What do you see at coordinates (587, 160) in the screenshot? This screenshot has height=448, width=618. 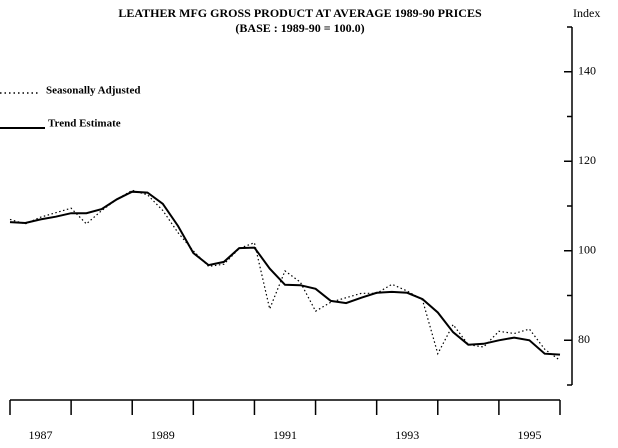 I see `y-tick-label: 120` at bounding box center [587, 160].